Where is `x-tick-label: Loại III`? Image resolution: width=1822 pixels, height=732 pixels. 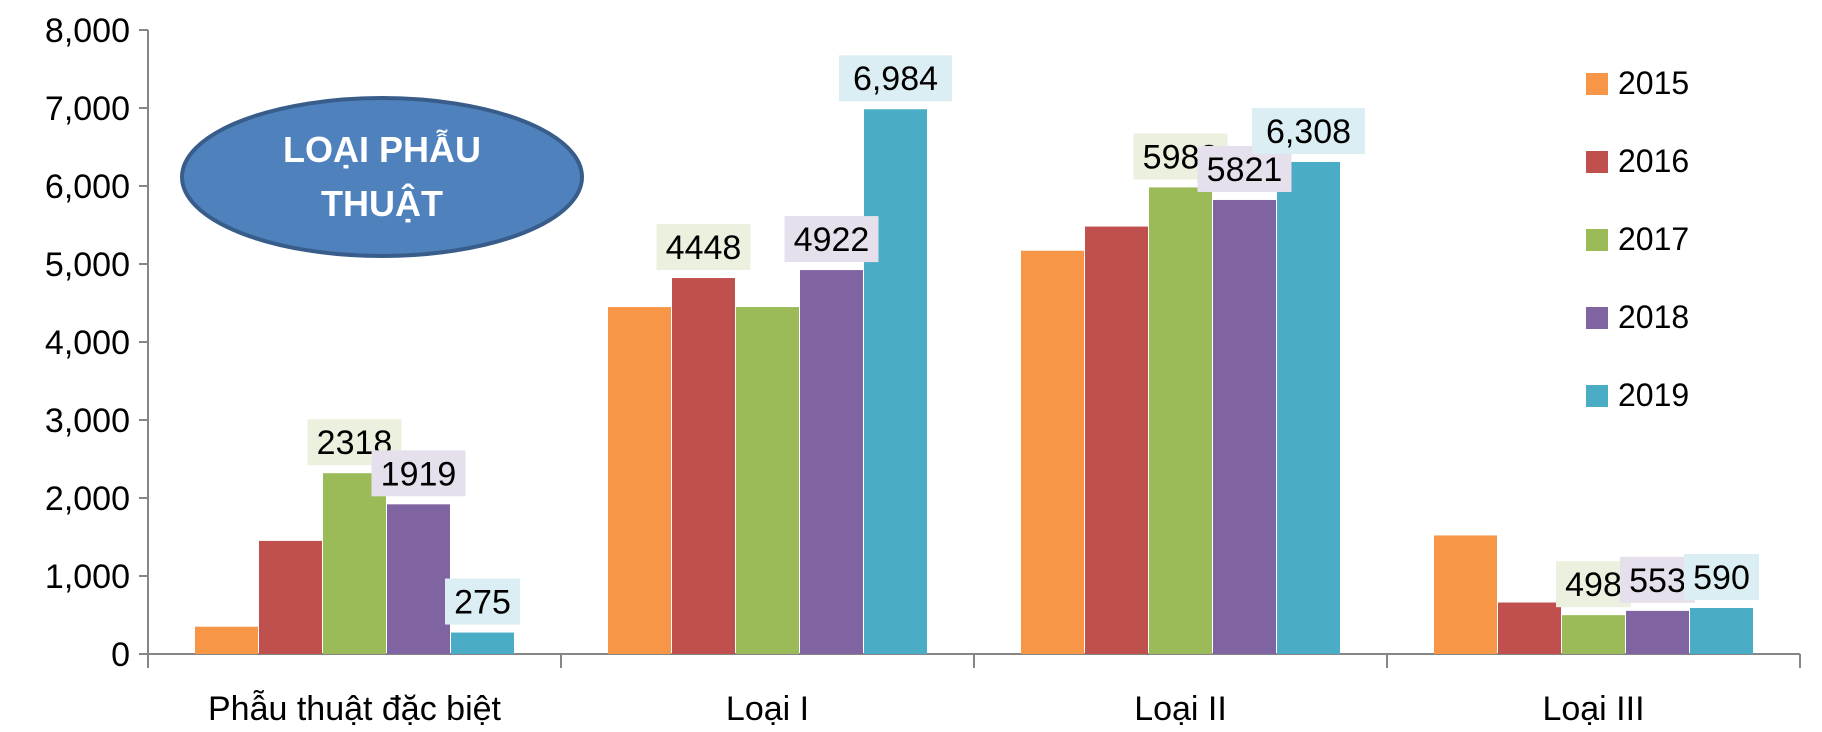 x-tick-label: Loại III is located at coordinates (1593, 708).